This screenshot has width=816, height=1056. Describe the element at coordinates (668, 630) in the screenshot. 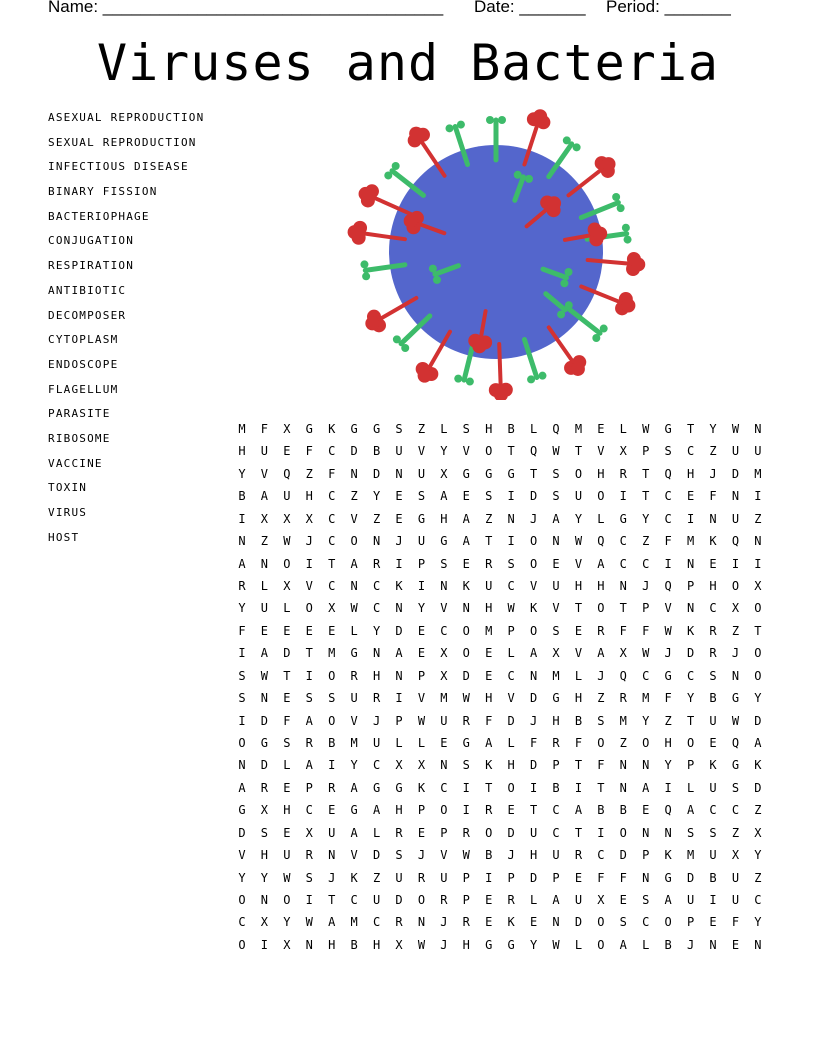

I see `grid-letter: W` at that location.